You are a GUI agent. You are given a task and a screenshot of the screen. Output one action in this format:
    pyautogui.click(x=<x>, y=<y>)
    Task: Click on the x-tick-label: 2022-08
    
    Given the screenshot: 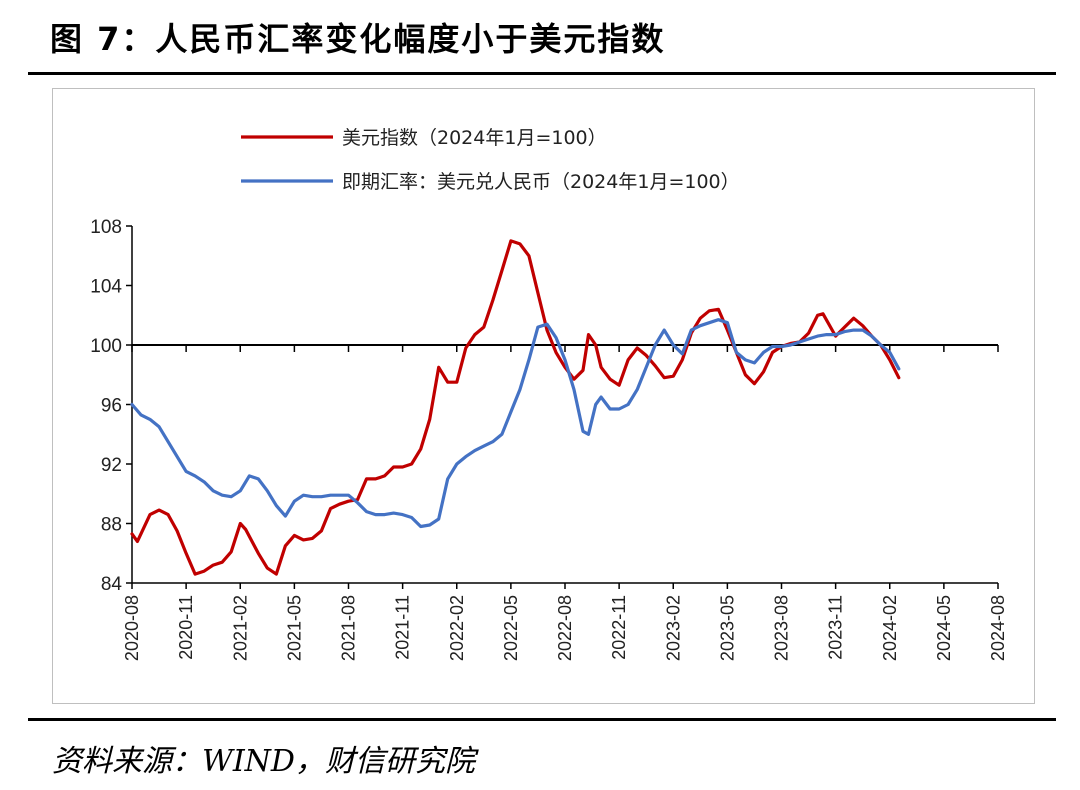 What is the action you would take?
    pyautogui.click(x=565, y=628)
    